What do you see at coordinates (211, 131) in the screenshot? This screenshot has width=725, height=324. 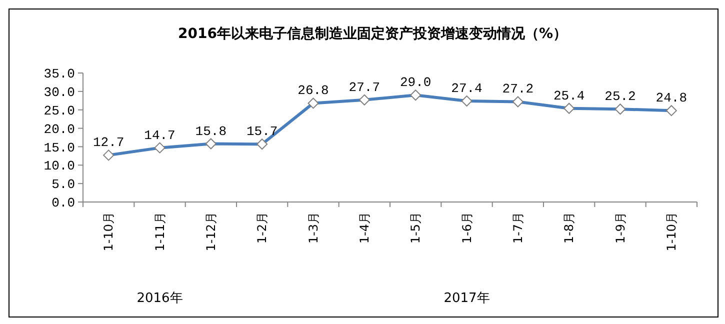 I see `data-label: 15.8` at bounding box center [211, 131].